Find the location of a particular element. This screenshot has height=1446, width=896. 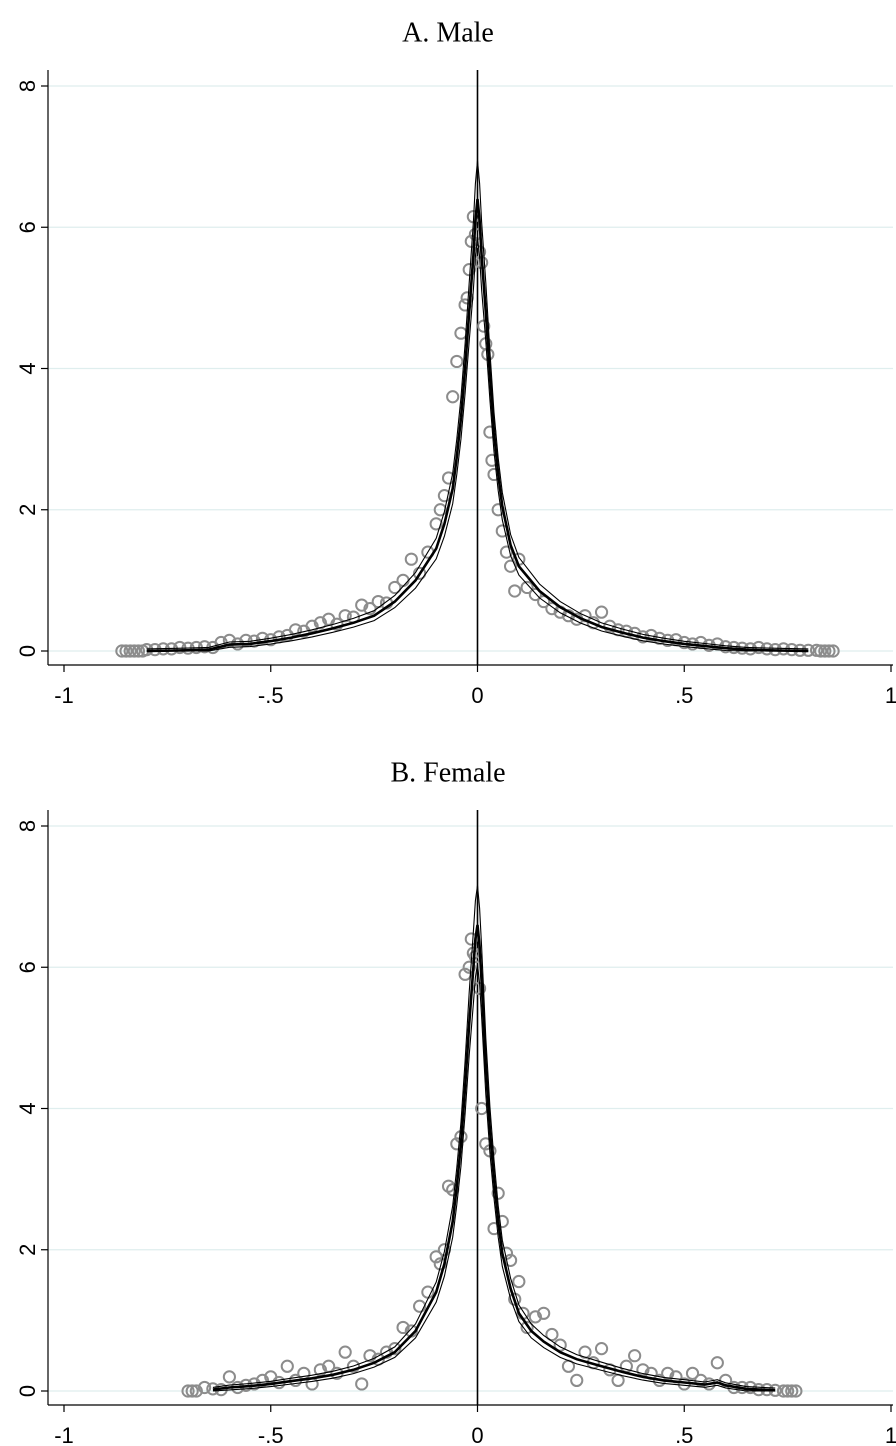

chart-title: B. Female is located at coordinates (447, 772).